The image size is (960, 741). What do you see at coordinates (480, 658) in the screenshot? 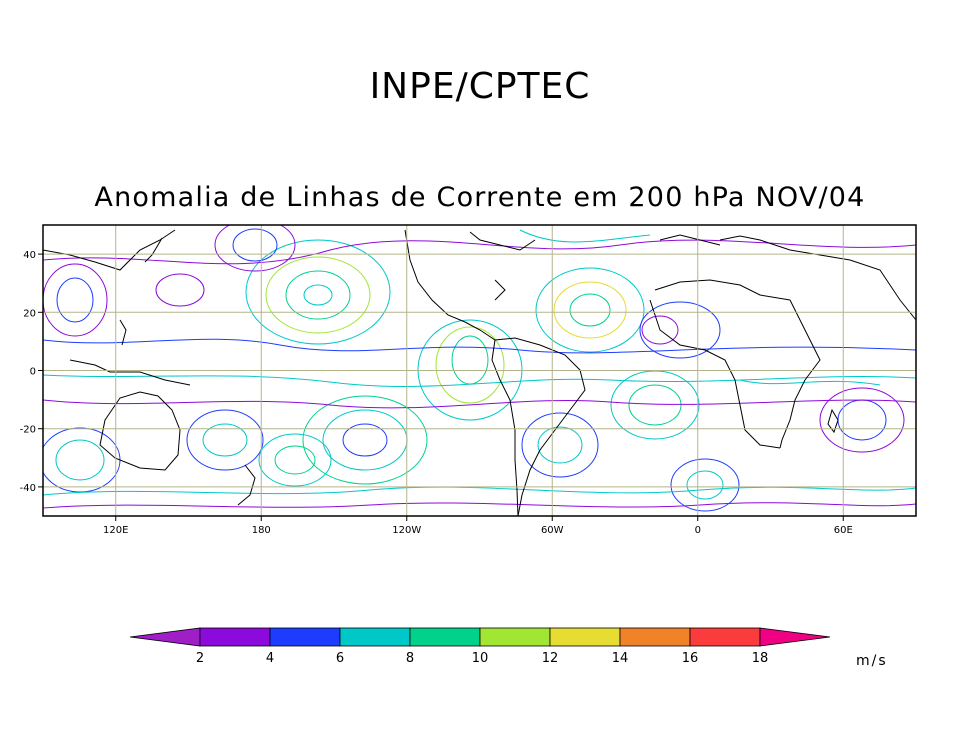
I see `colorbar-tick-label-4: 10` at bounding box center [480, 658].